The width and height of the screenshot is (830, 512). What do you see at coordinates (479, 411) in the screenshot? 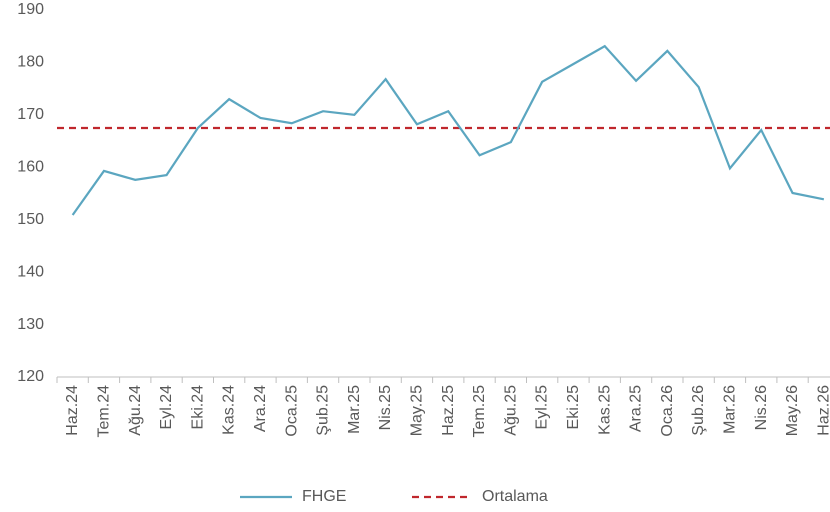
I see `x-tick-label: Tem.25` at bounding box center [479, 411].